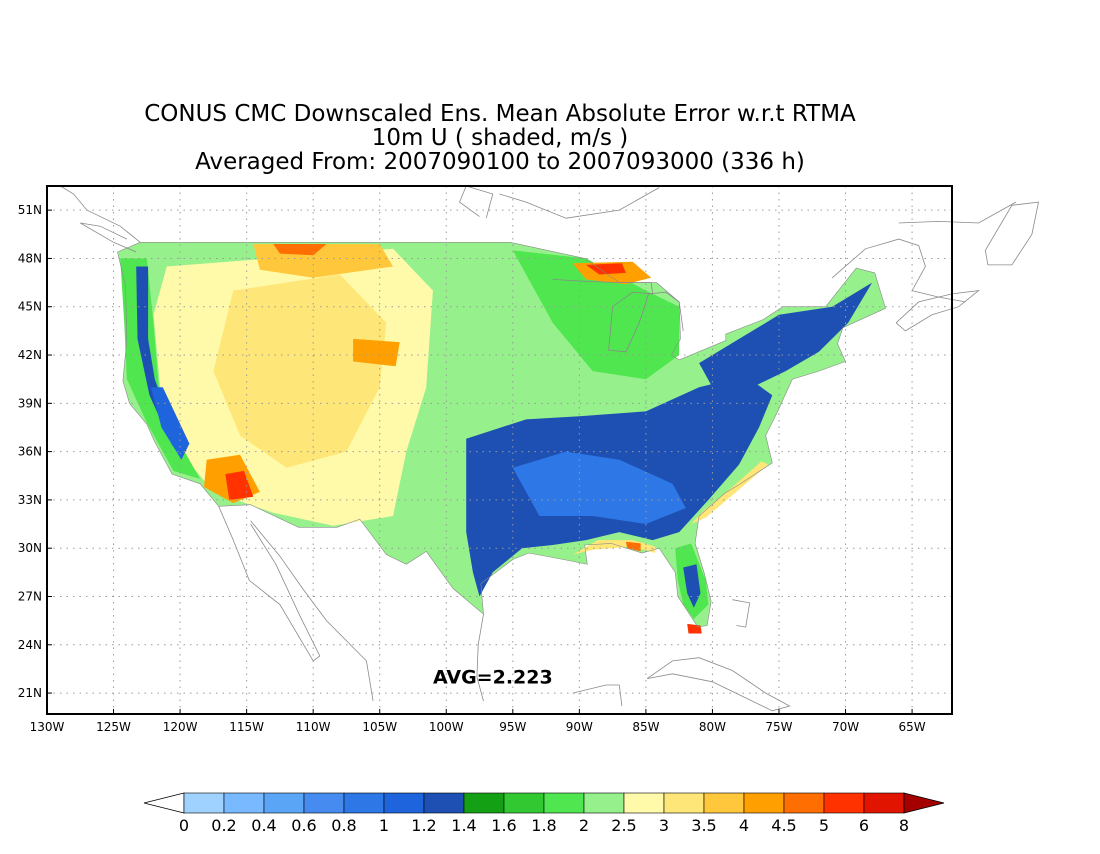  What do you see at coordinates (694, 628) in the screenshot?
I see `keys-red` at bounding box center [694, 628].